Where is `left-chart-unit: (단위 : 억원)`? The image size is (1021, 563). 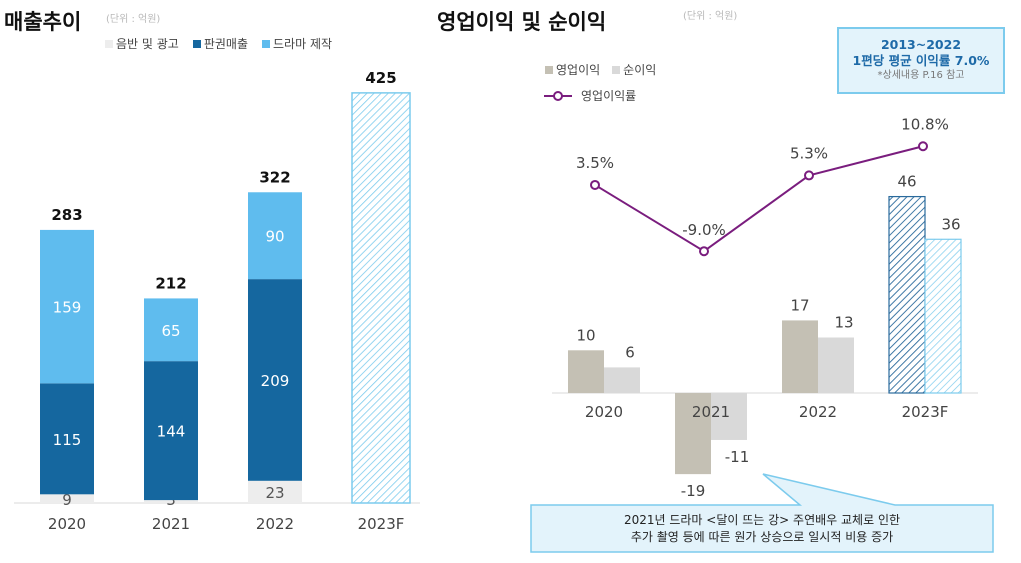
left-chart-unit: (단위 : 억원) is located at coordinates (133, 19).